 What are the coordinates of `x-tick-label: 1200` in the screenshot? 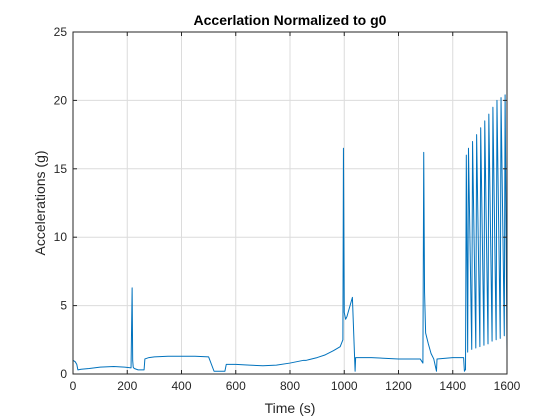 It's located at (398, 386).